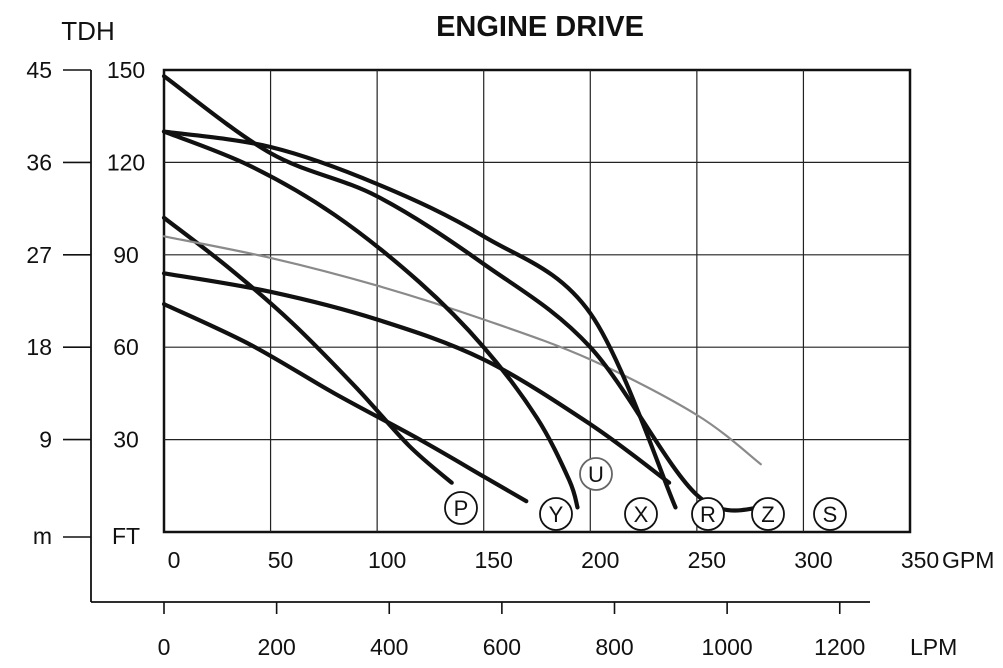 This screenshot has width=1003, height=668. Describe the element at coordinates (389, 647) in the screenshot. I see `lpm-tick-label: 400` at that location.